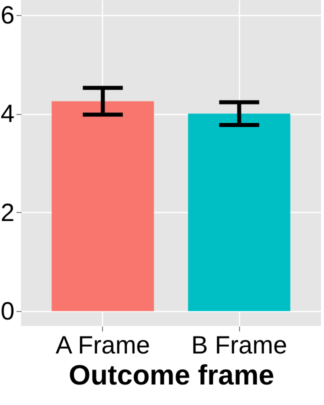 The image size is (324, 405). Describe the element at coordinates (171, 375) in the screenshot. I see `x-axis-title: Outcome frame` at that location.